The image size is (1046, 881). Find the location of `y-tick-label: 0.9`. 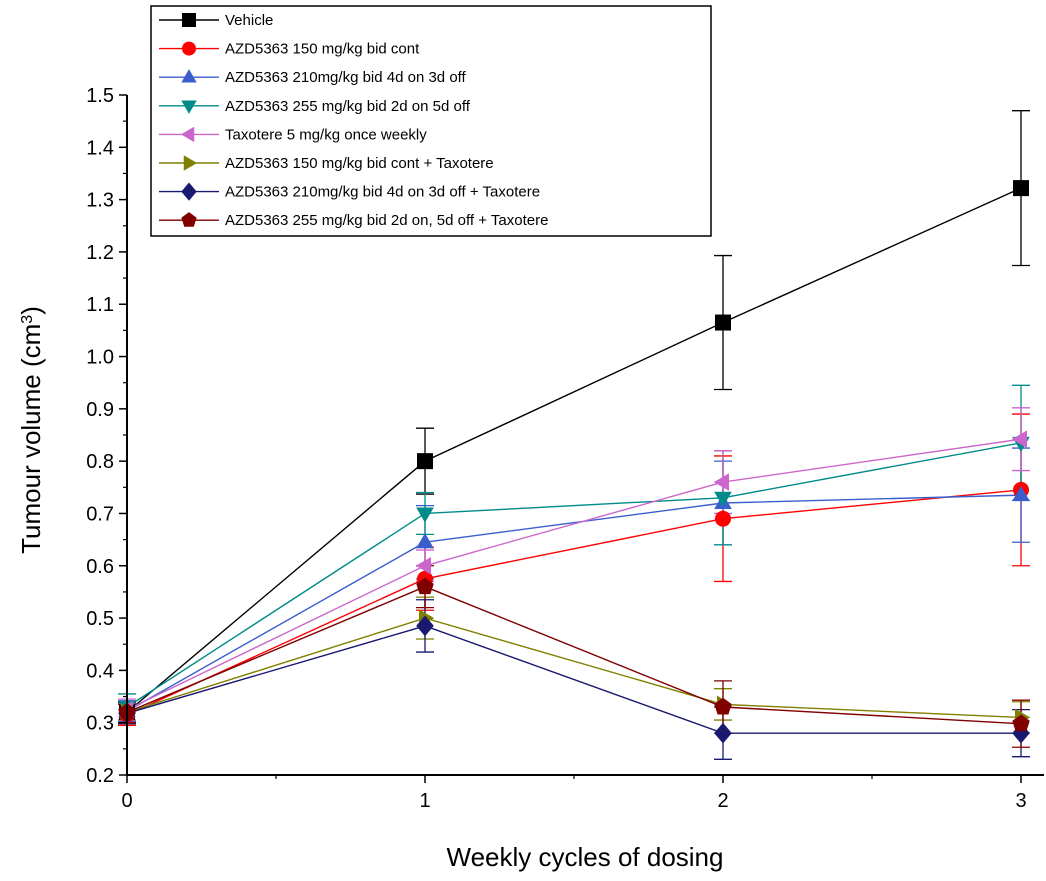

y-tick-label: 0.9 is located at coordinates (100, 410).